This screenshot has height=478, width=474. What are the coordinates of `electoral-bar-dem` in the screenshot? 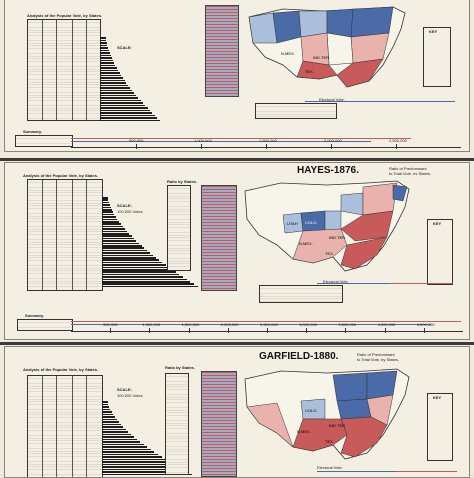 It's located at (427, 472).